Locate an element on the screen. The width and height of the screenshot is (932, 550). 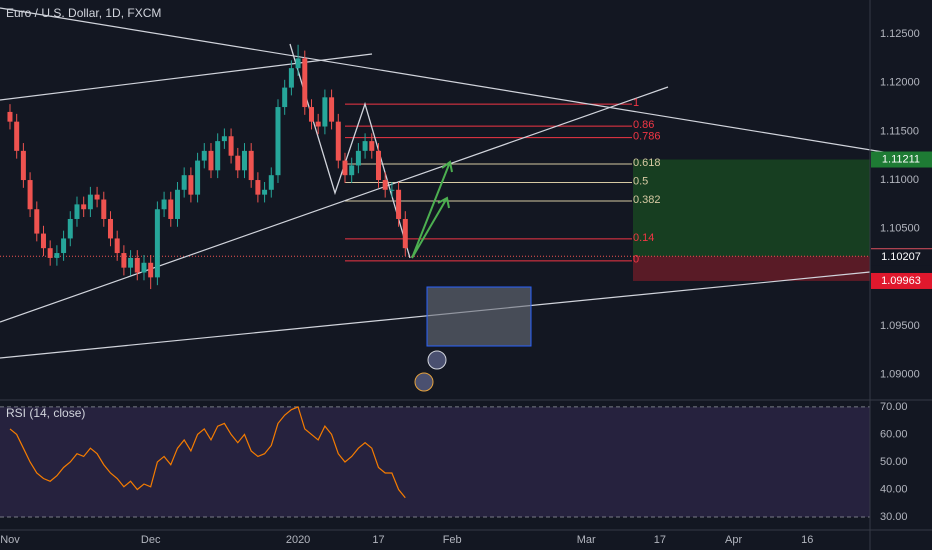
fib-label: 0.618 is located at coordinates (647, 163).